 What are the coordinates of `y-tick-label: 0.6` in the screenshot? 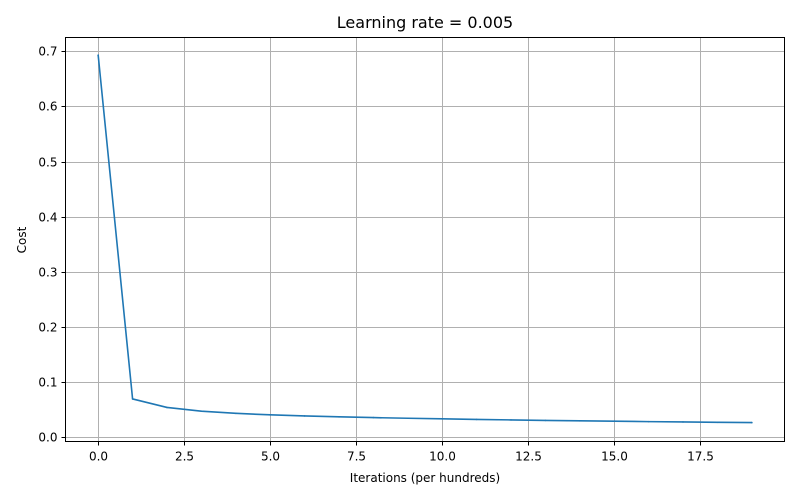 It's located at (47, 107).